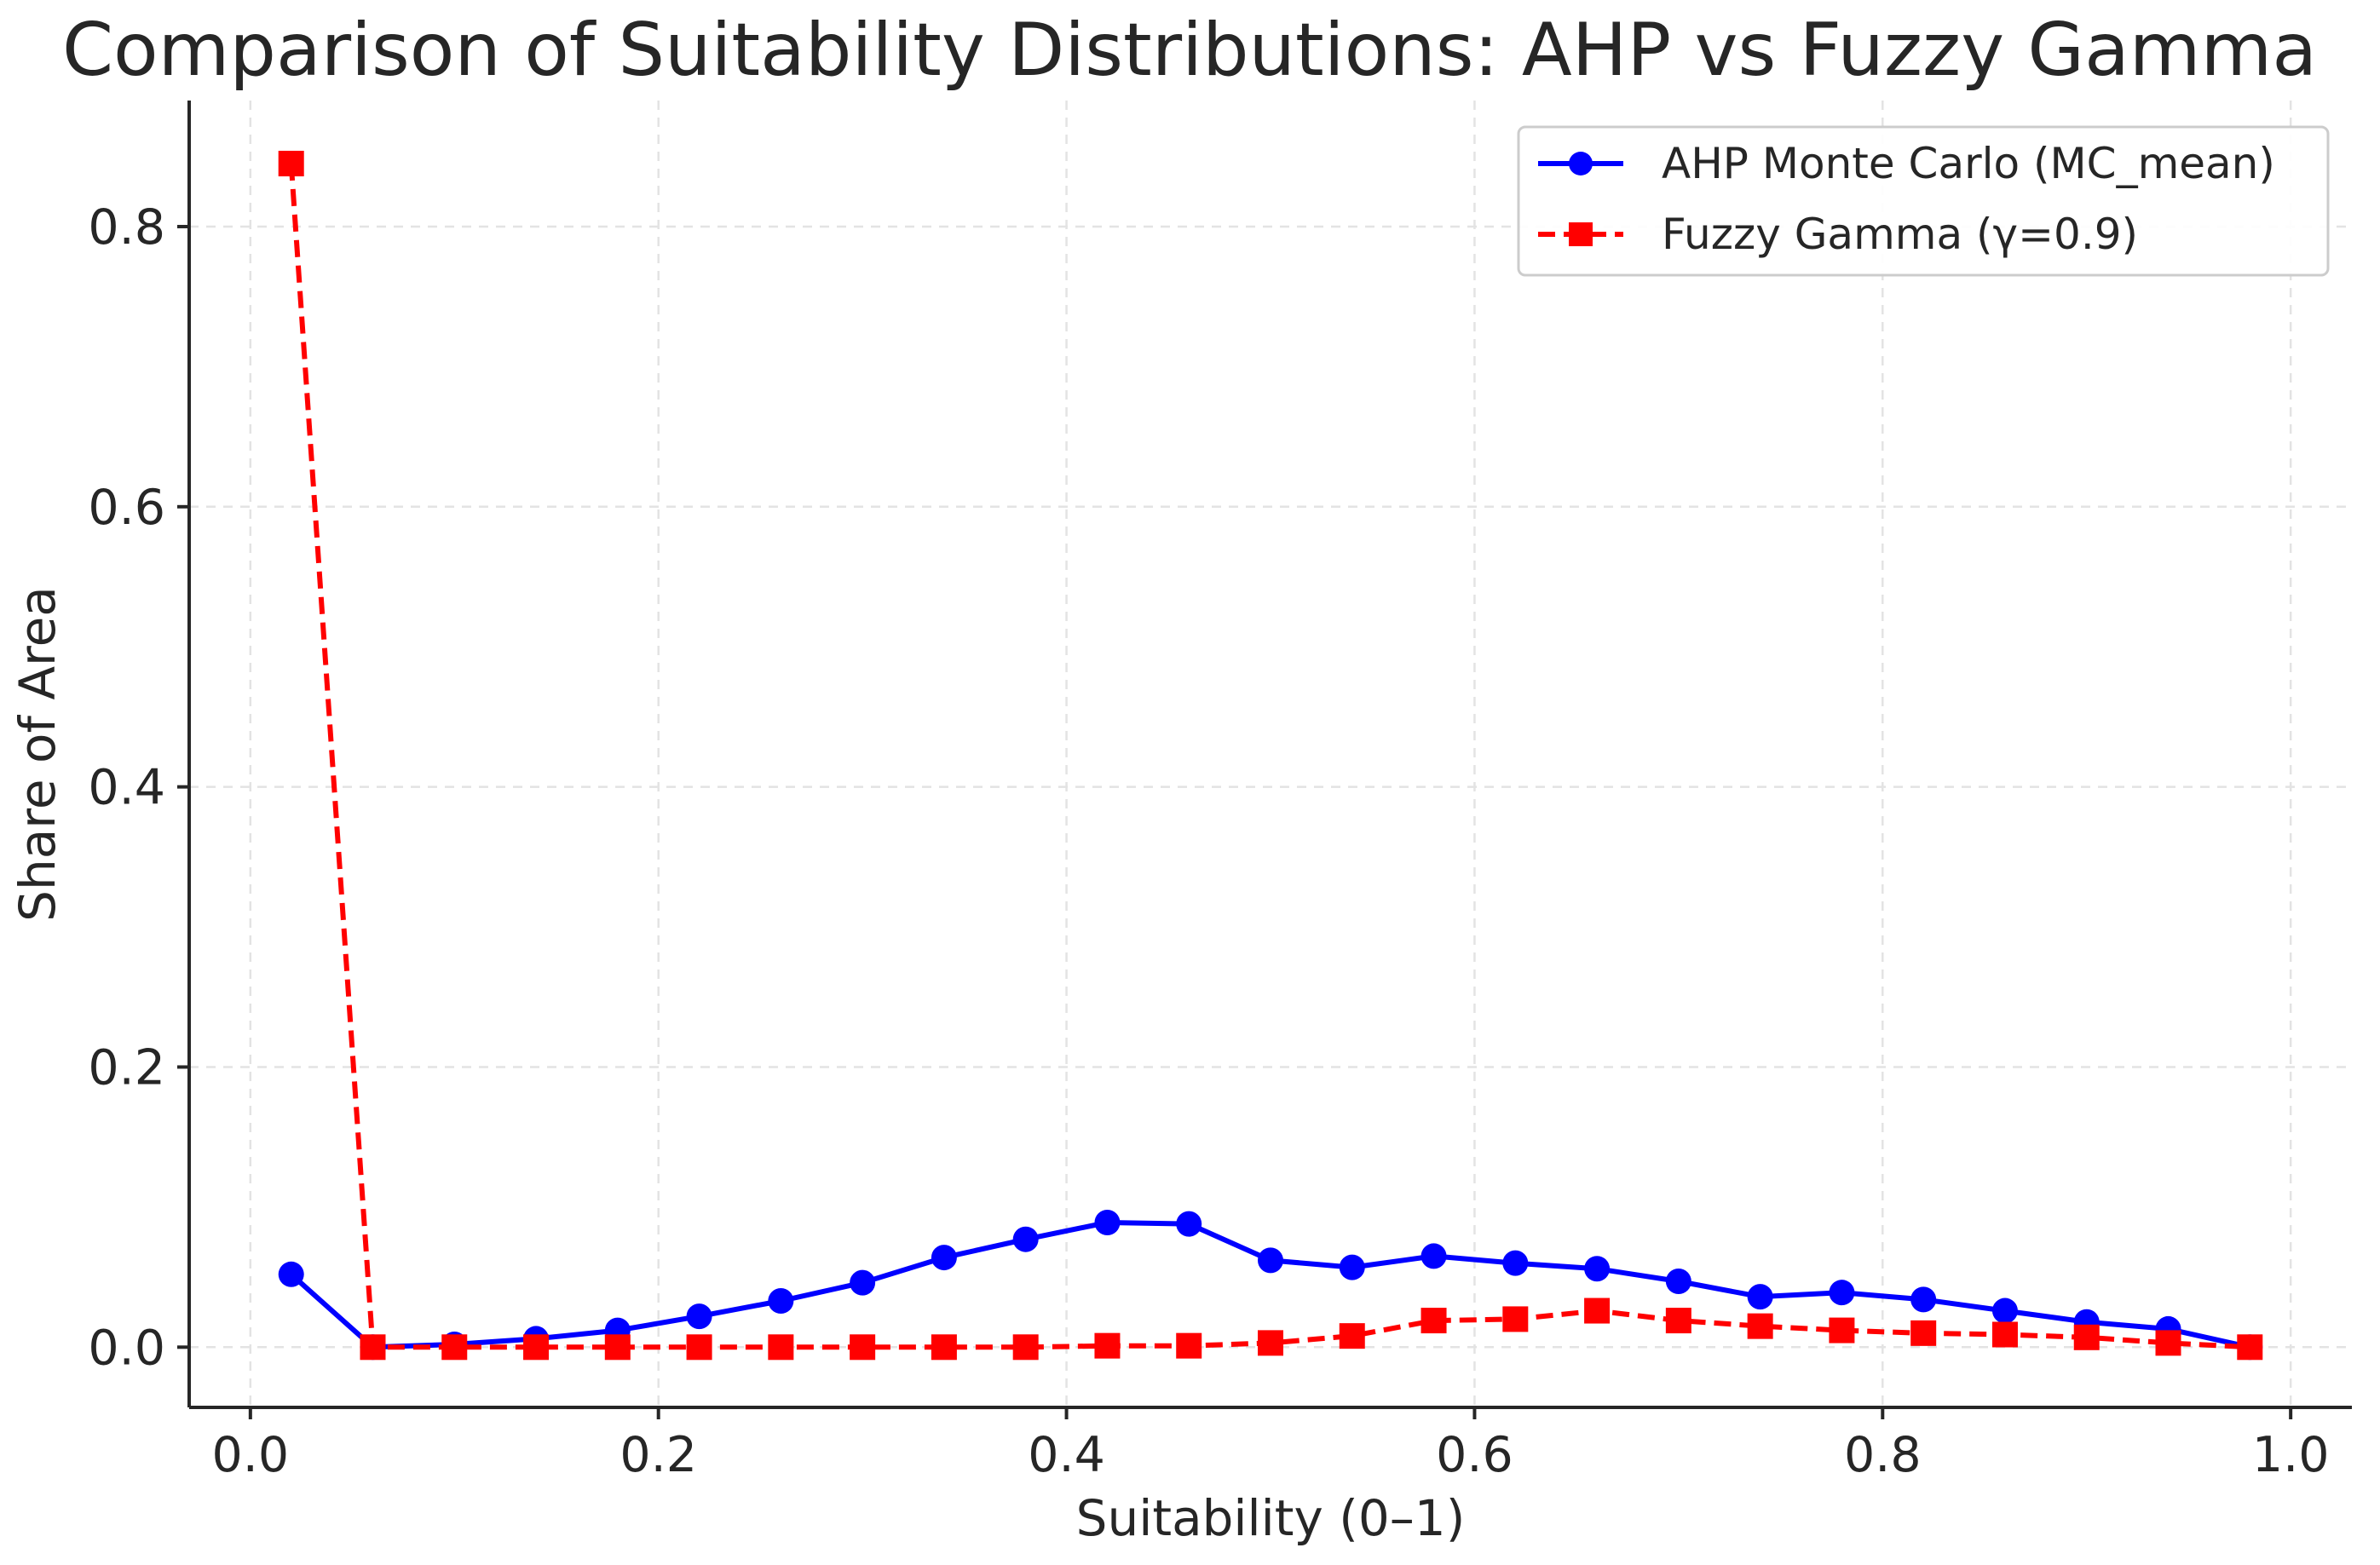  I want to click on x-ticks: 0.0 0.2 0.4 0.6 0.8 1.0, so click(1271, 1445).